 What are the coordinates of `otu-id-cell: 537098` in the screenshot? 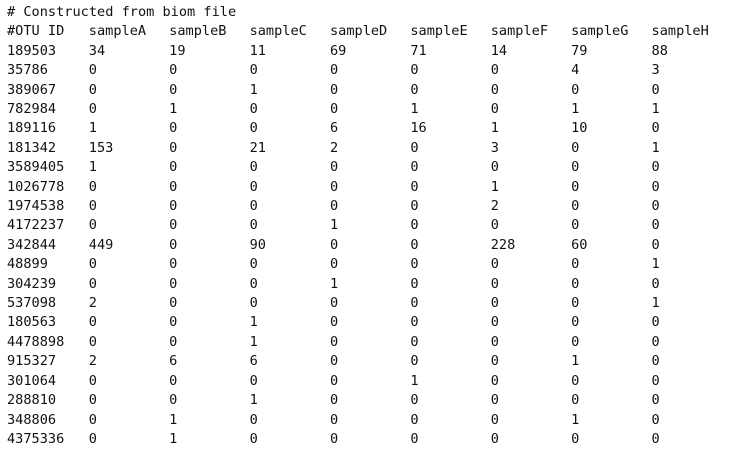 It's located at (32, 303).